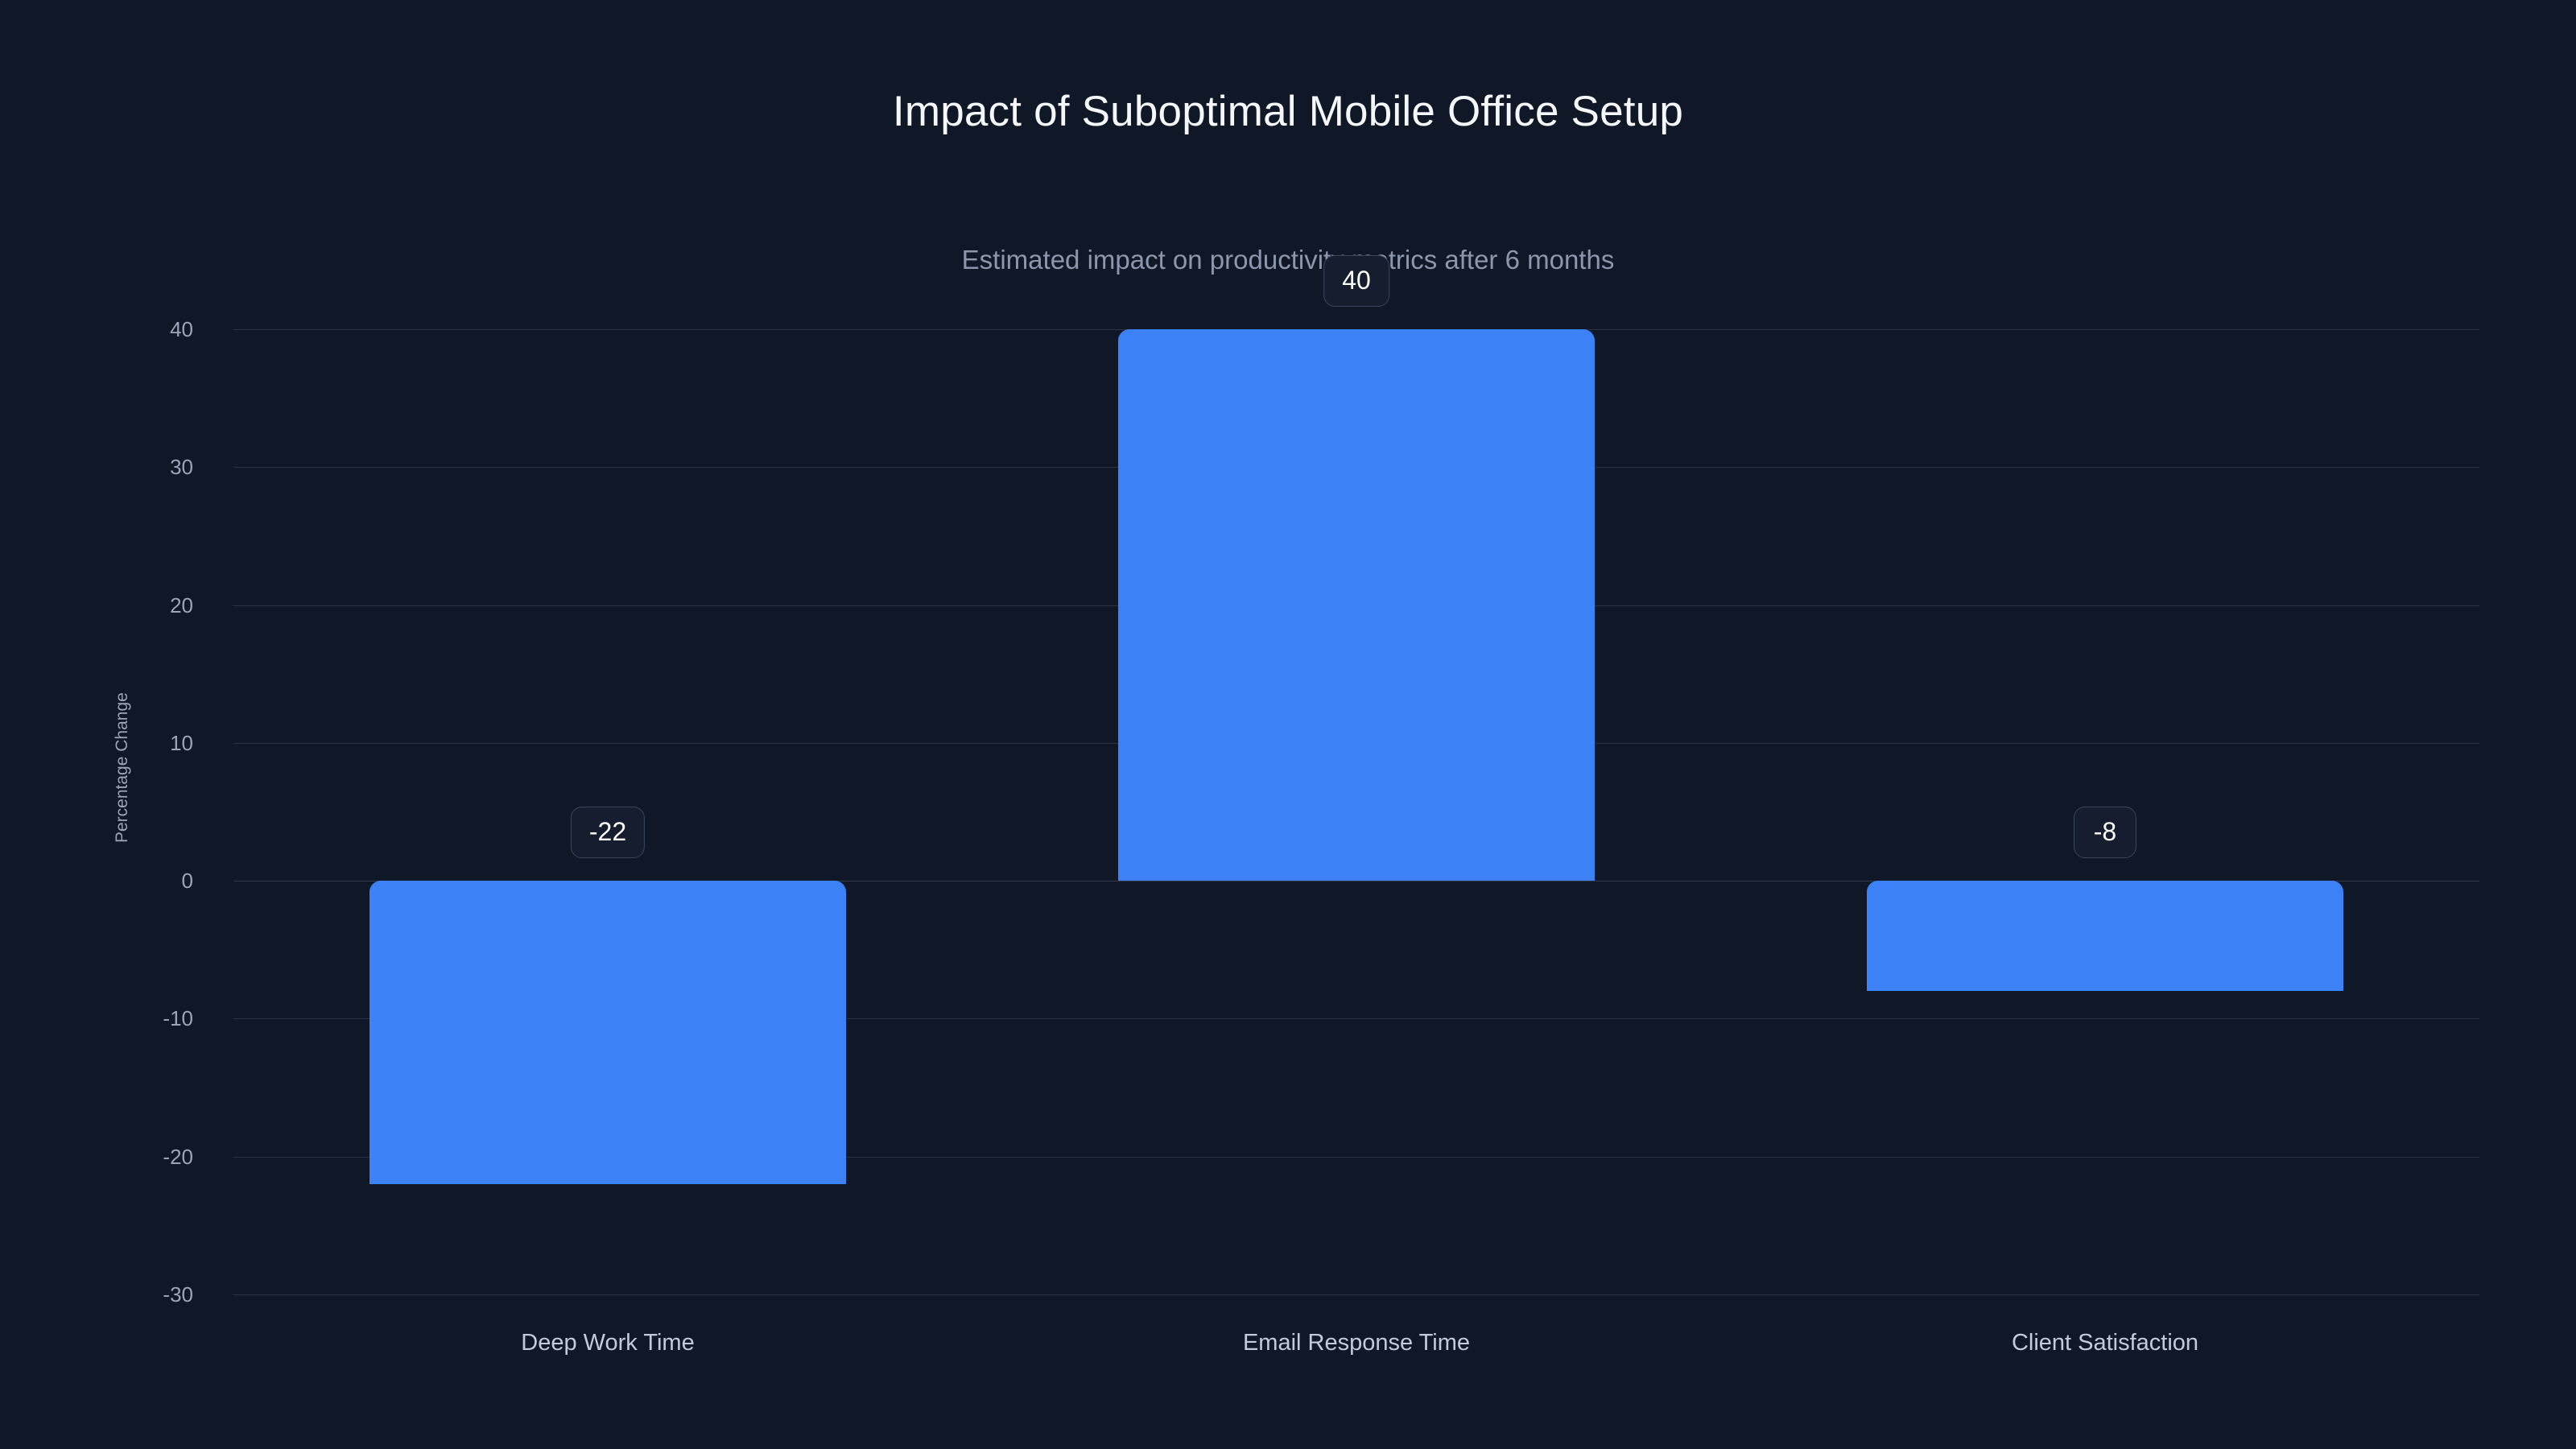  I want to click on y-axis-title: Percentage Change, so click(122, 767).